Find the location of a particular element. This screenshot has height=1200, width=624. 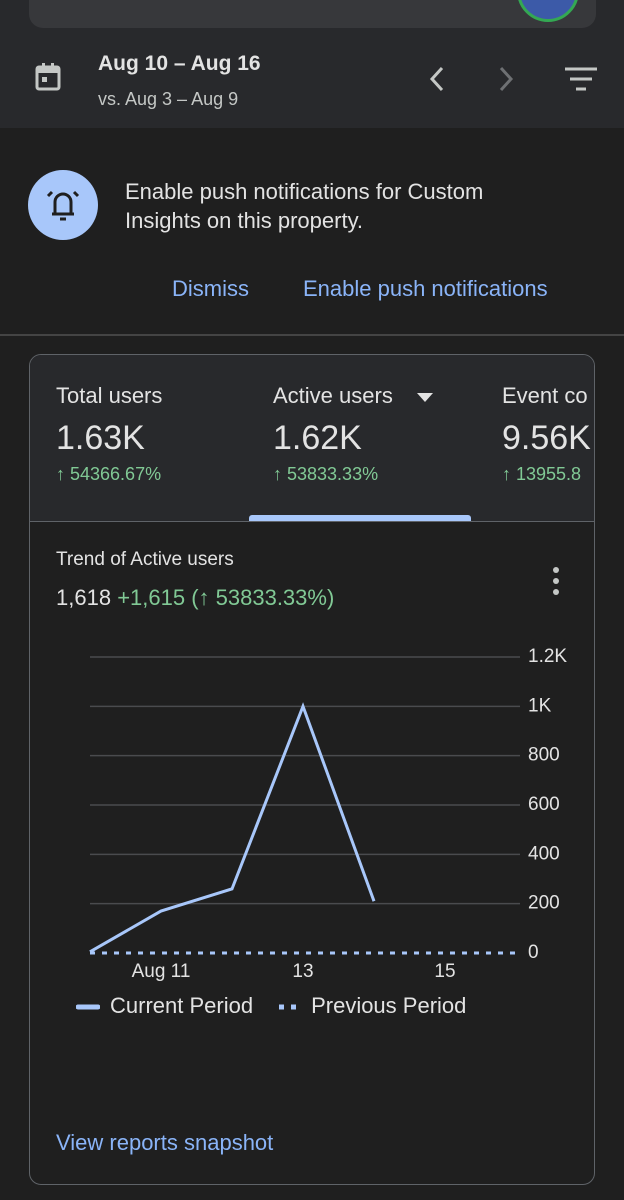

date-range: Aug 10 – Aug 16 is located at coordinates (179, 63).